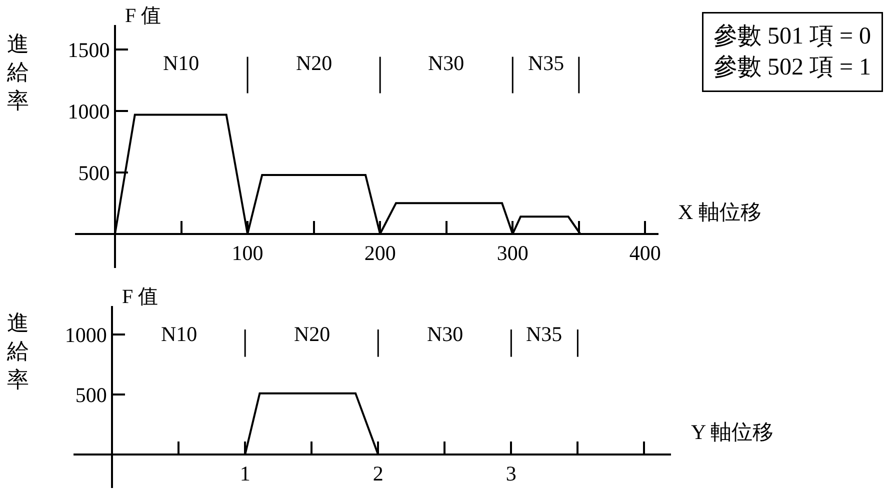 This screenshot has height=494, width=887. I want to click on text: 參數 501 項 = 0 參數 502 項 = 1, so click(793, 52).